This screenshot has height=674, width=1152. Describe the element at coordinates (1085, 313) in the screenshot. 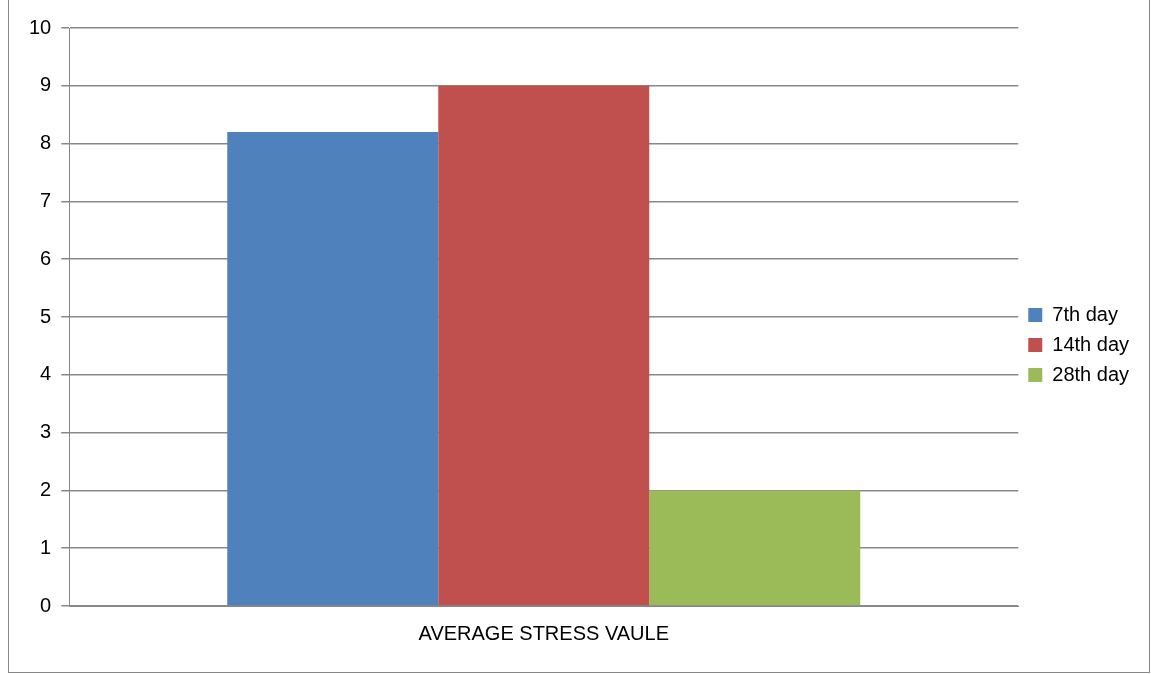

I see `legend-label: 7th day` at that location.